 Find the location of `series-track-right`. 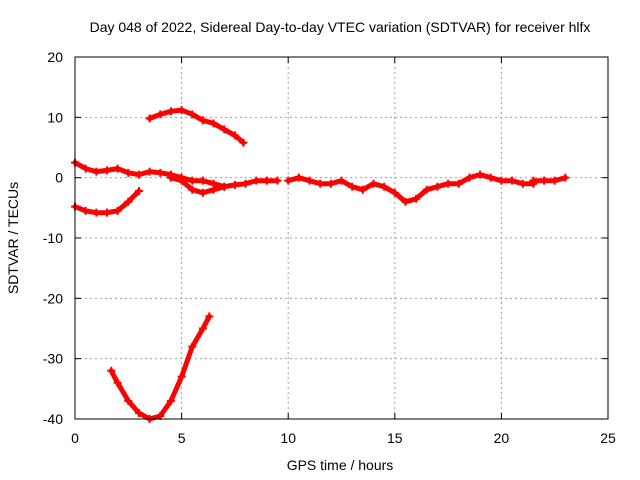

series-track-right is located at coordinates (410, 188).